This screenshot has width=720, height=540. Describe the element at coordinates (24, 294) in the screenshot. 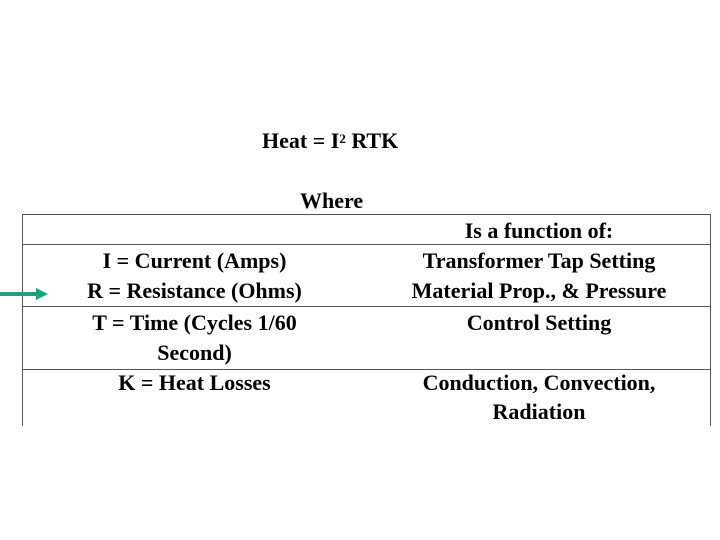

I see `arrow-right-icon` at that location.